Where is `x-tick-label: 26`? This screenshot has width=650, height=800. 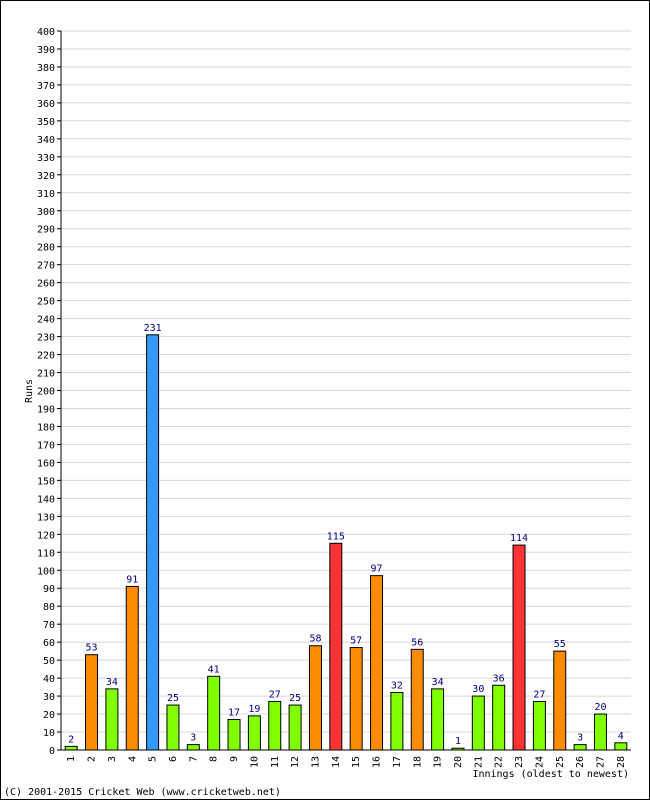
x-tick-label: 26 is located at coordinates (580, 762).